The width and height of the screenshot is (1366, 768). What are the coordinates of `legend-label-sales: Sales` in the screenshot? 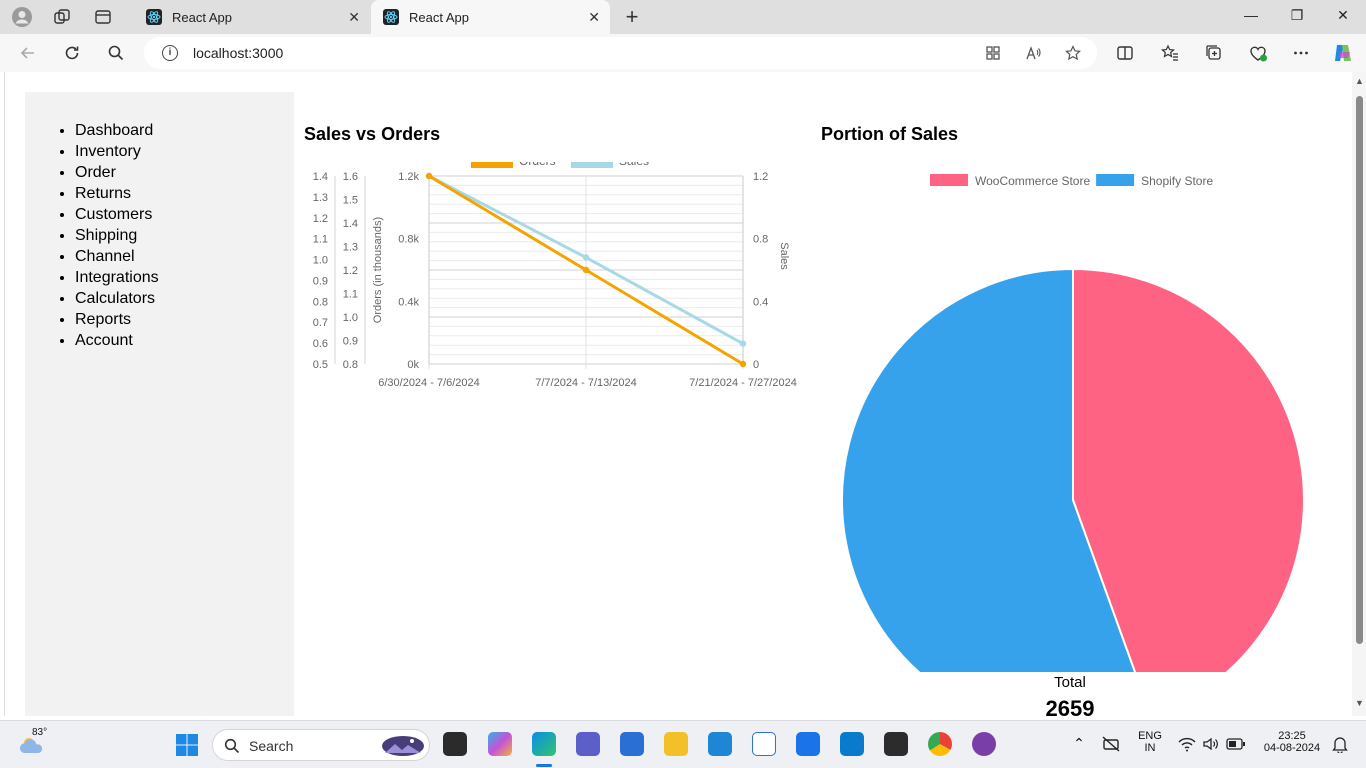 It's located at (634, 165).